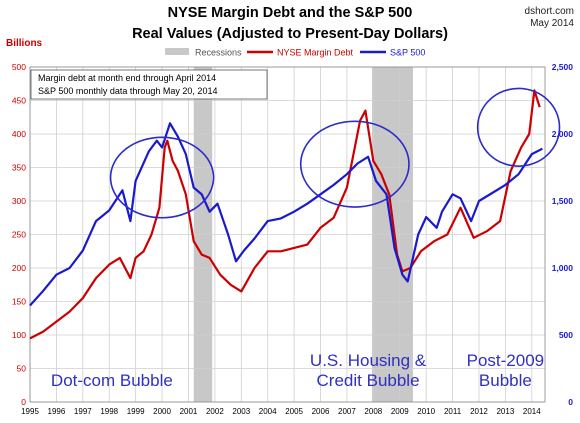 The height and width of the screenshot is (423, 580). Describe the element at coordinates (30, 411) in the screenshot. I see `x-tick-0: 1995` at that location.